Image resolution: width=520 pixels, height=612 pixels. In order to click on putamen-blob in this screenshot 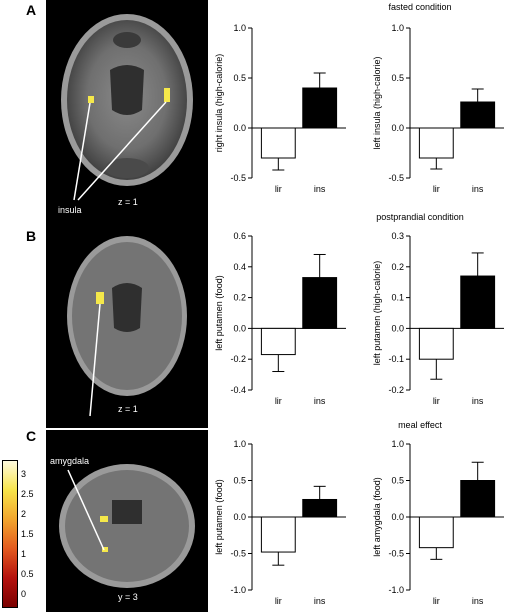, I will do `click(100, 298)`.